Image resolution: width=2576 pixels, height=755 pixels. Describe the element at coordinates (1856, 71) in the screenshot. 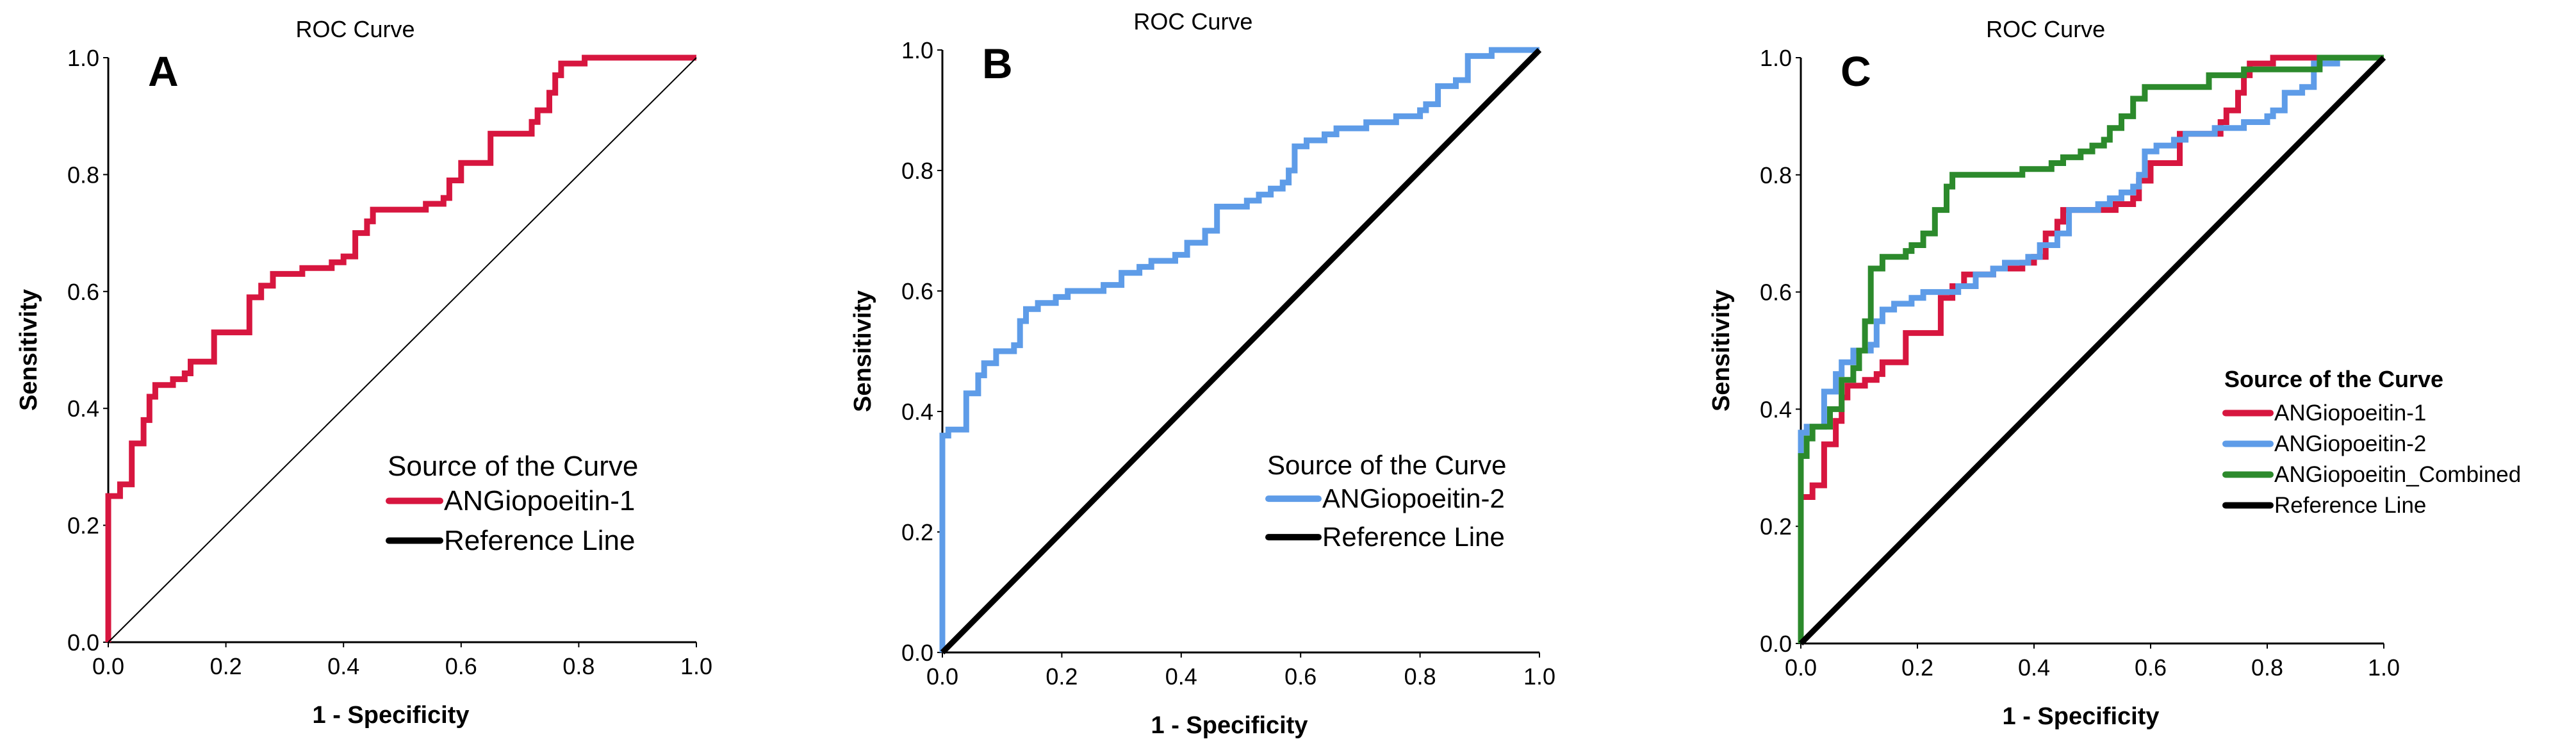

I see `panel-label: C` at that location.